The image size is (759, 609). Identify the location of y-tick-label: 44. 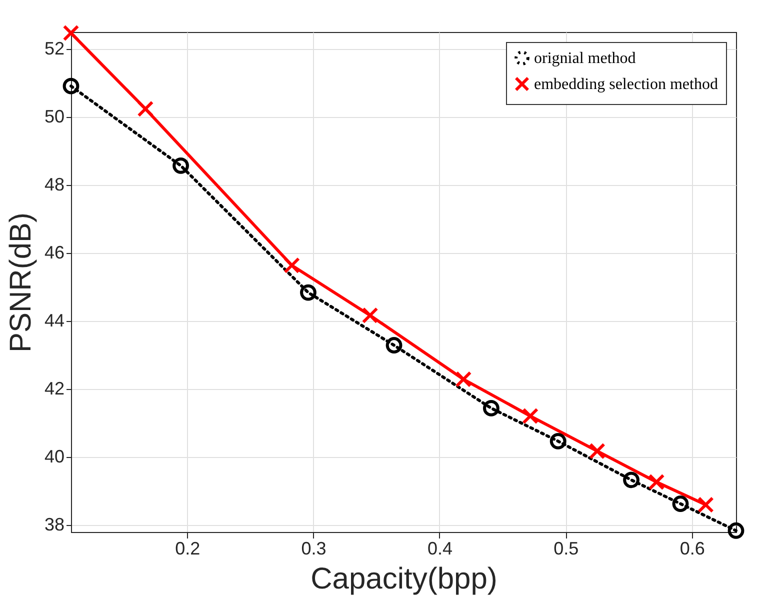
(54, 320).